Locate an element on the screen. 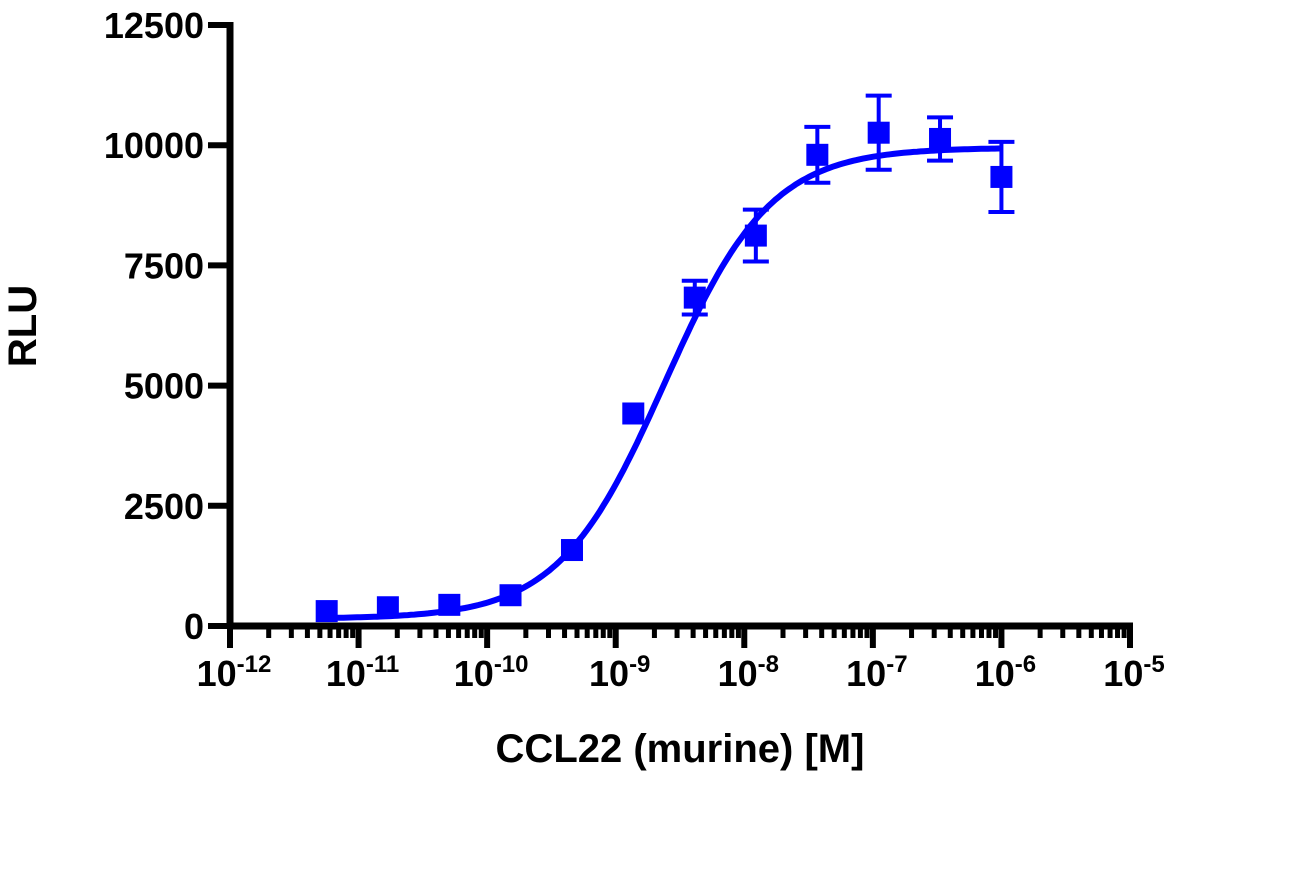  y-tick-label: 12500 is located at coordinates (154, 25).